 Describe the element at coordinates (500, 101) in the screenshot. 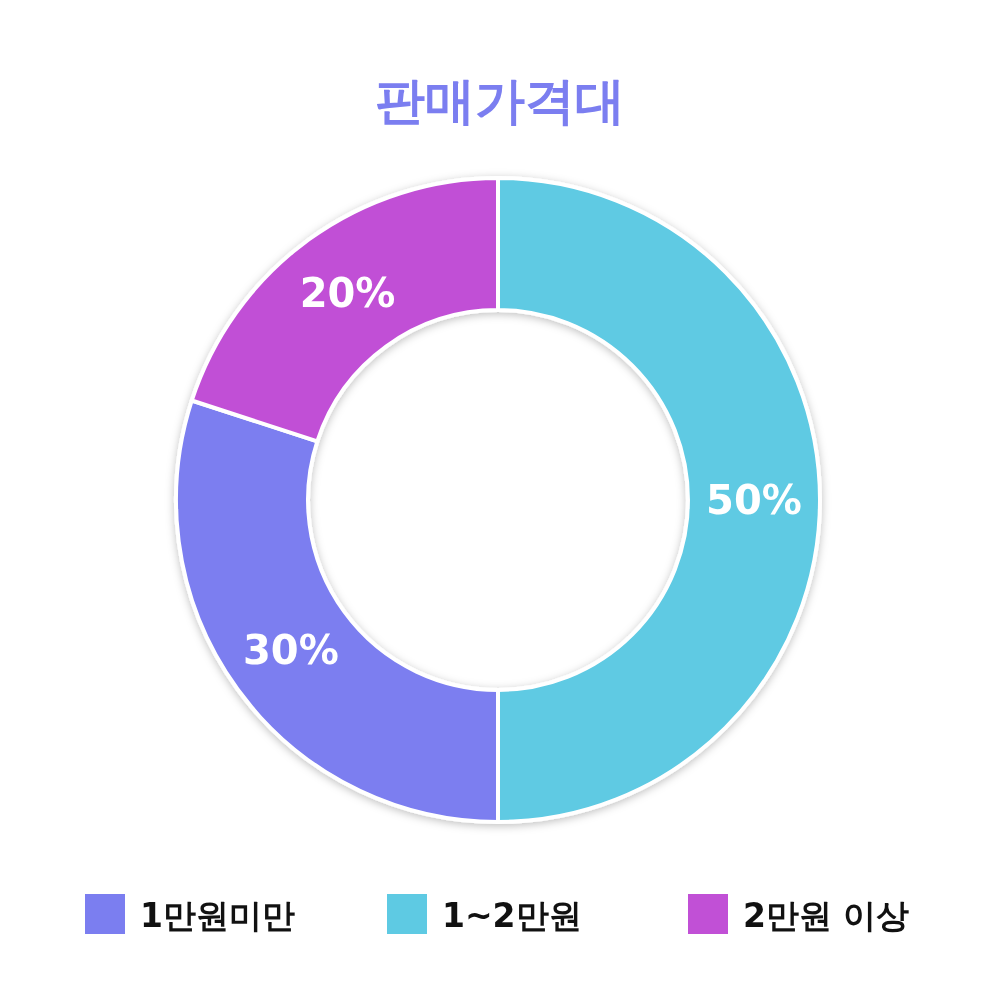

I see `chart-title: 판매가격대` at that location.